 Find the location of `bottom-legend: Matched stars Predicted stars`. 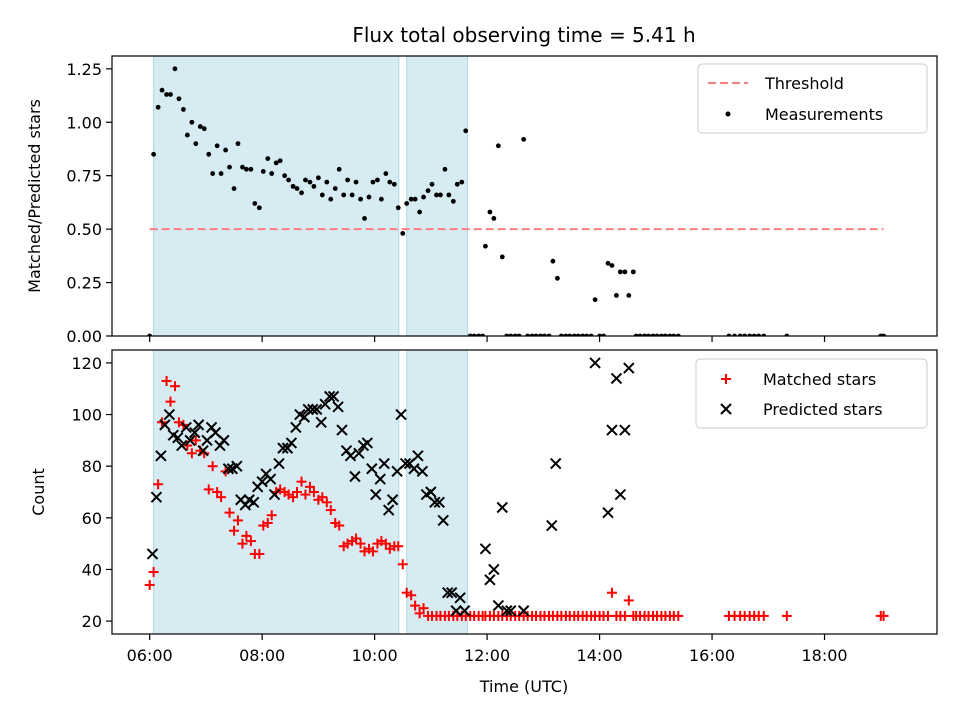

bottom-legend: Matched stars Predicted stars is located at coordinates (811, 393).